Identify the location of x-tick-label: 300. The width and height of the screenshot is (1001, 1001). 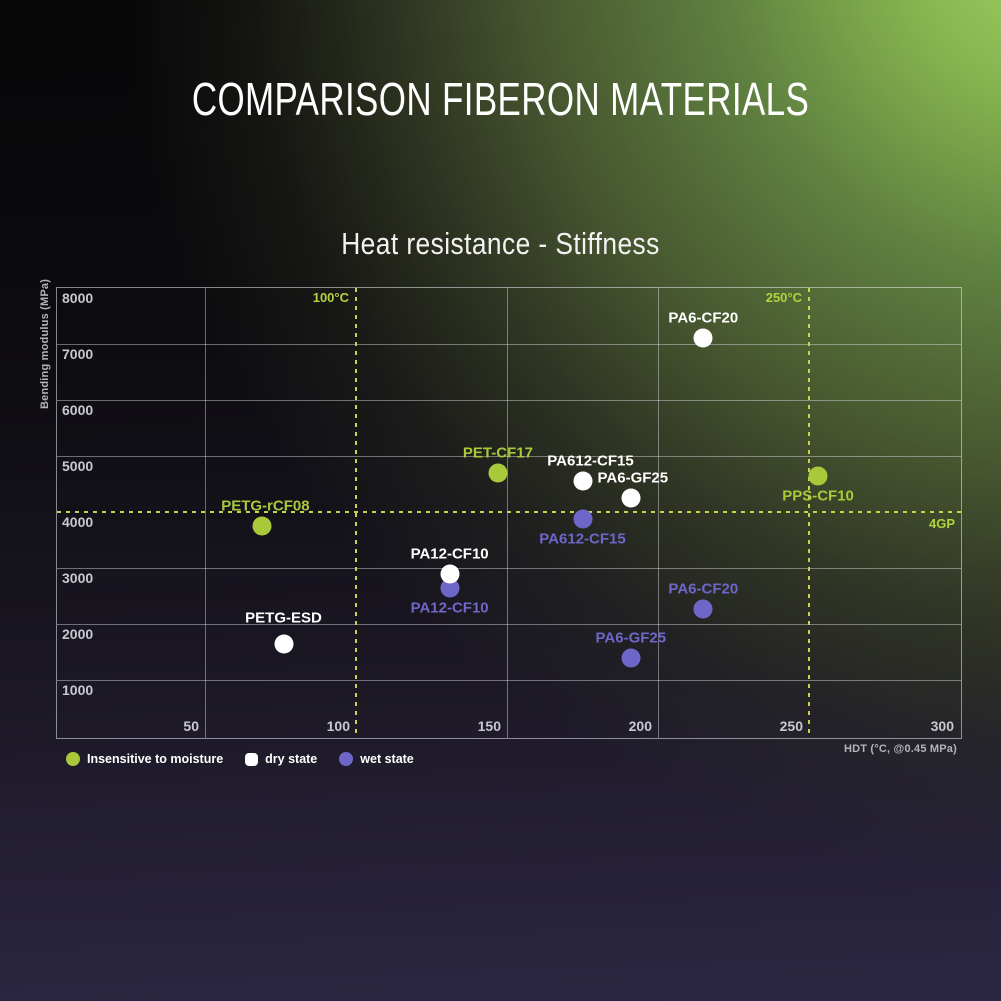
(942, 726).